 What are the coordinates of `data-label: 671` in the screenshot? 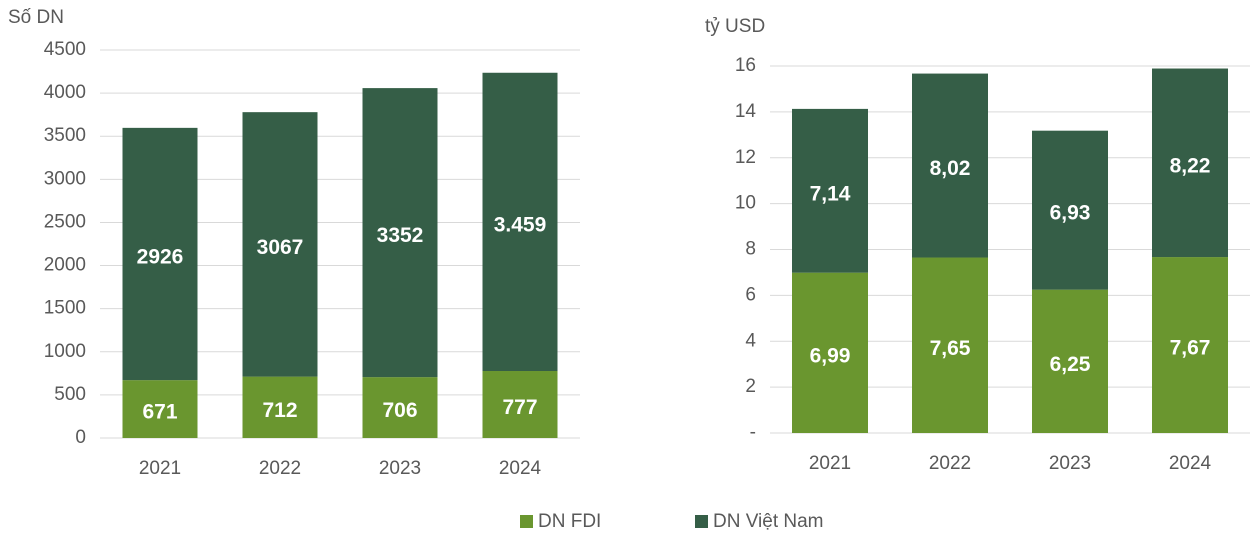 It's located at (159, 412).